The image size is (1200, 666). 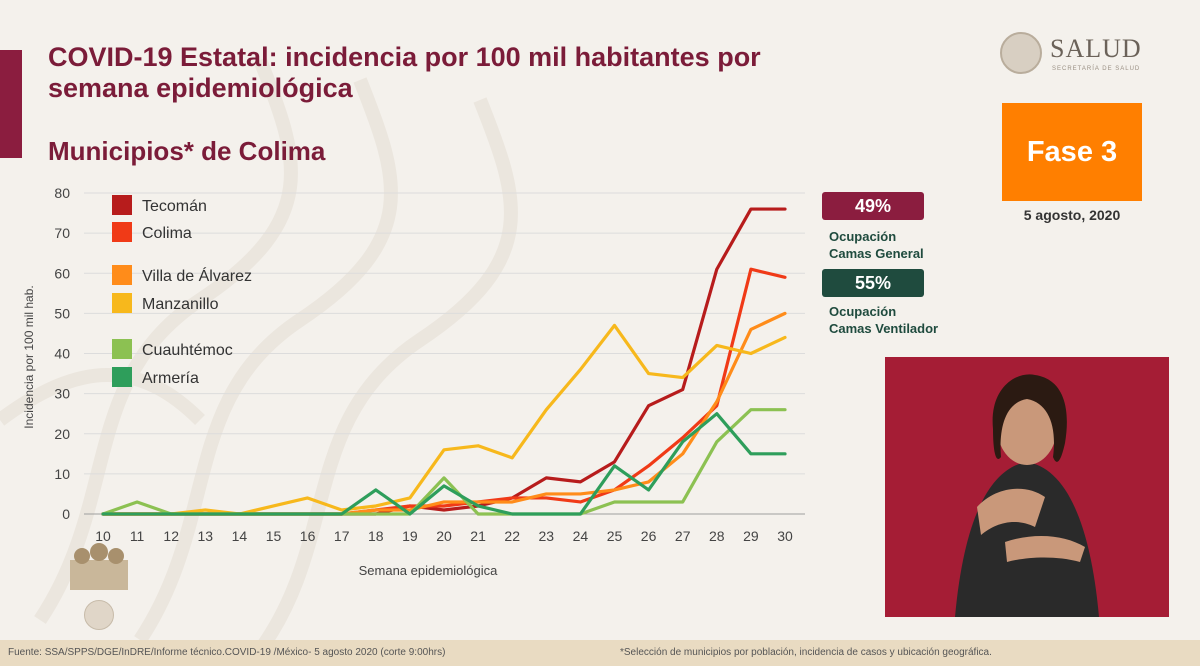 I want to click on x-tick-label: 30, so click(x=785, y=536).